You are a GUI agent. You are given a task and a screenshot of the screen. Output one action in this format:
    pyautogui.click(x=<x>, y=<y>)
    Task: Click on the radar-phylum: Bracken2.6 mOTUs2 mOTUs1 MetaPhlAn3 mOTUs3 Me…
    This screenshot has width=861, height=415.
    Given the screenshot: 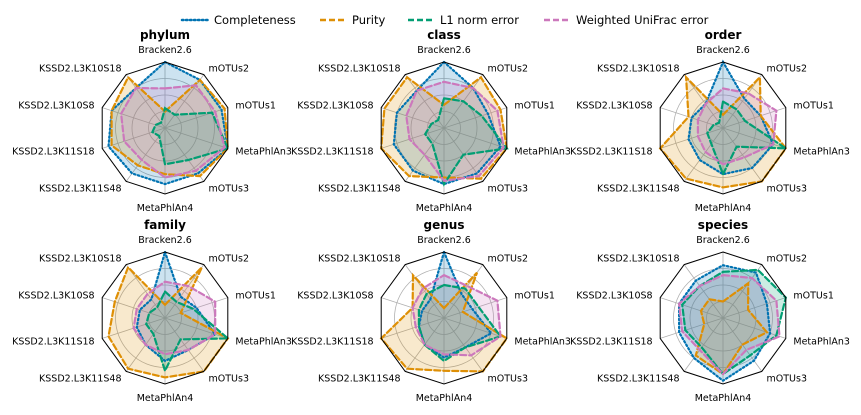 What is the action you would take?
    pyautogui.click(x=152, y=121)
    